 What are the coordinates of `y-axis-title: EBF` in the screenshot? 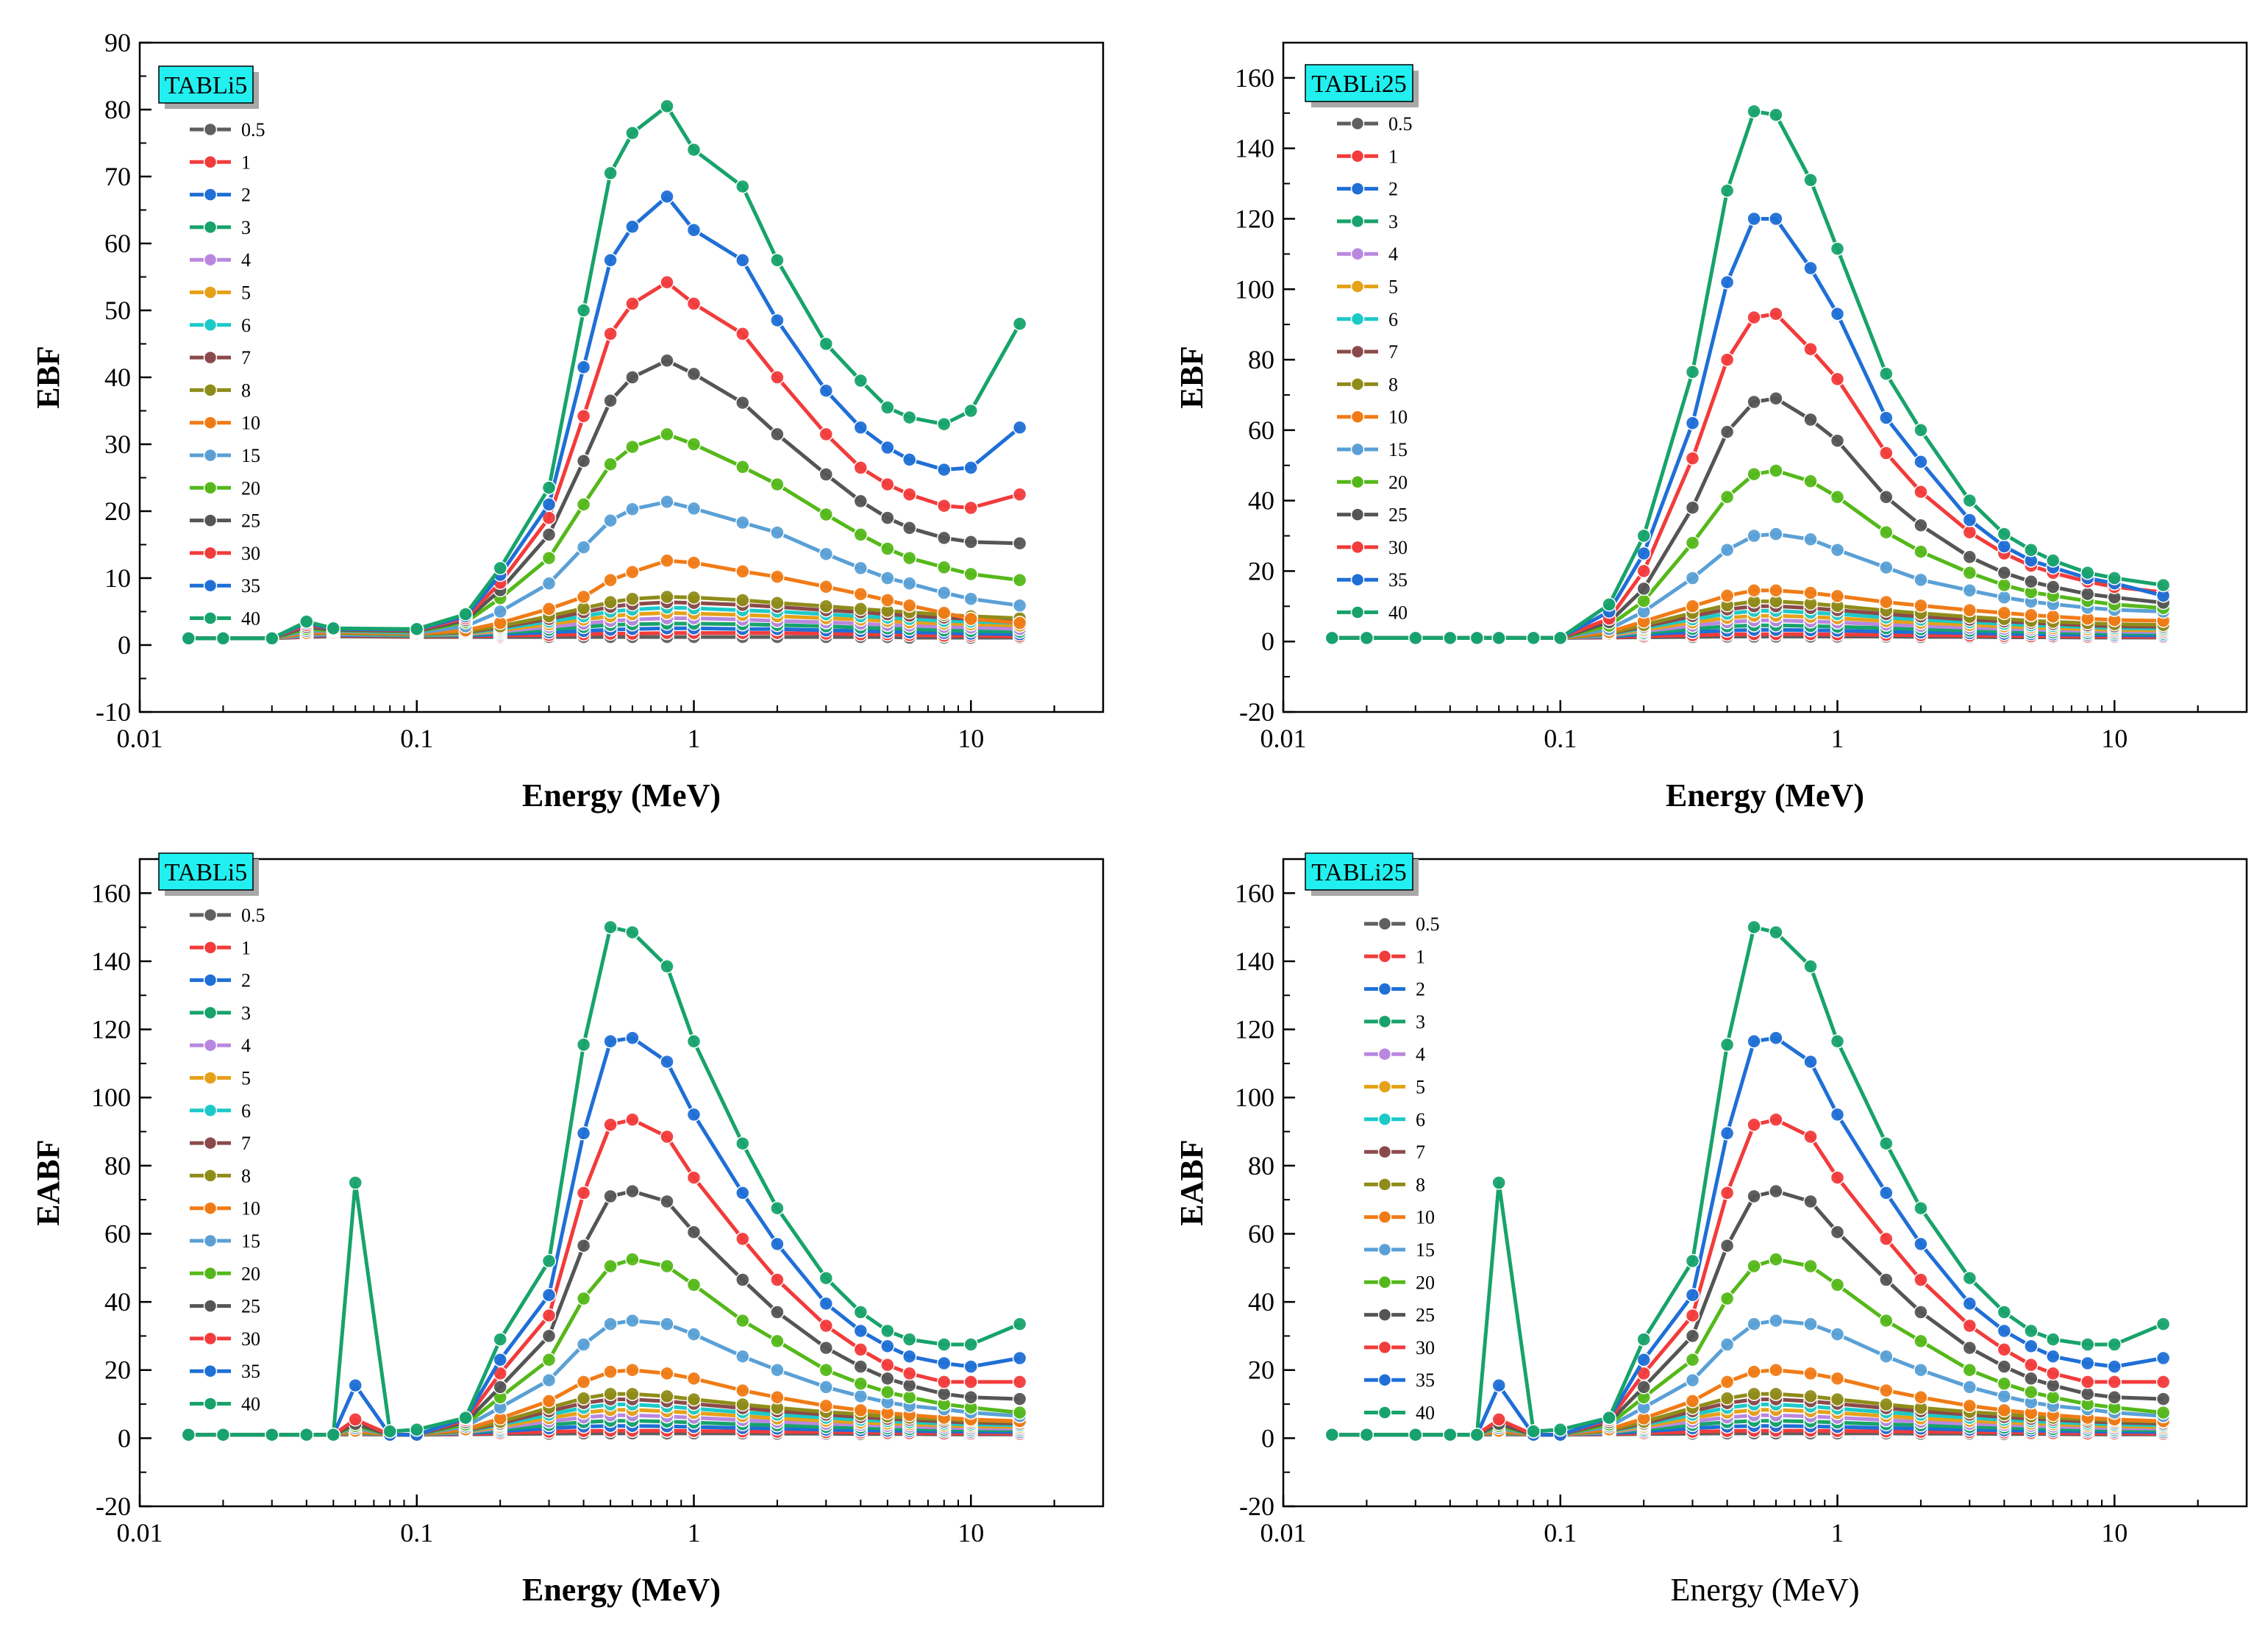 It's located at (1192, 377).